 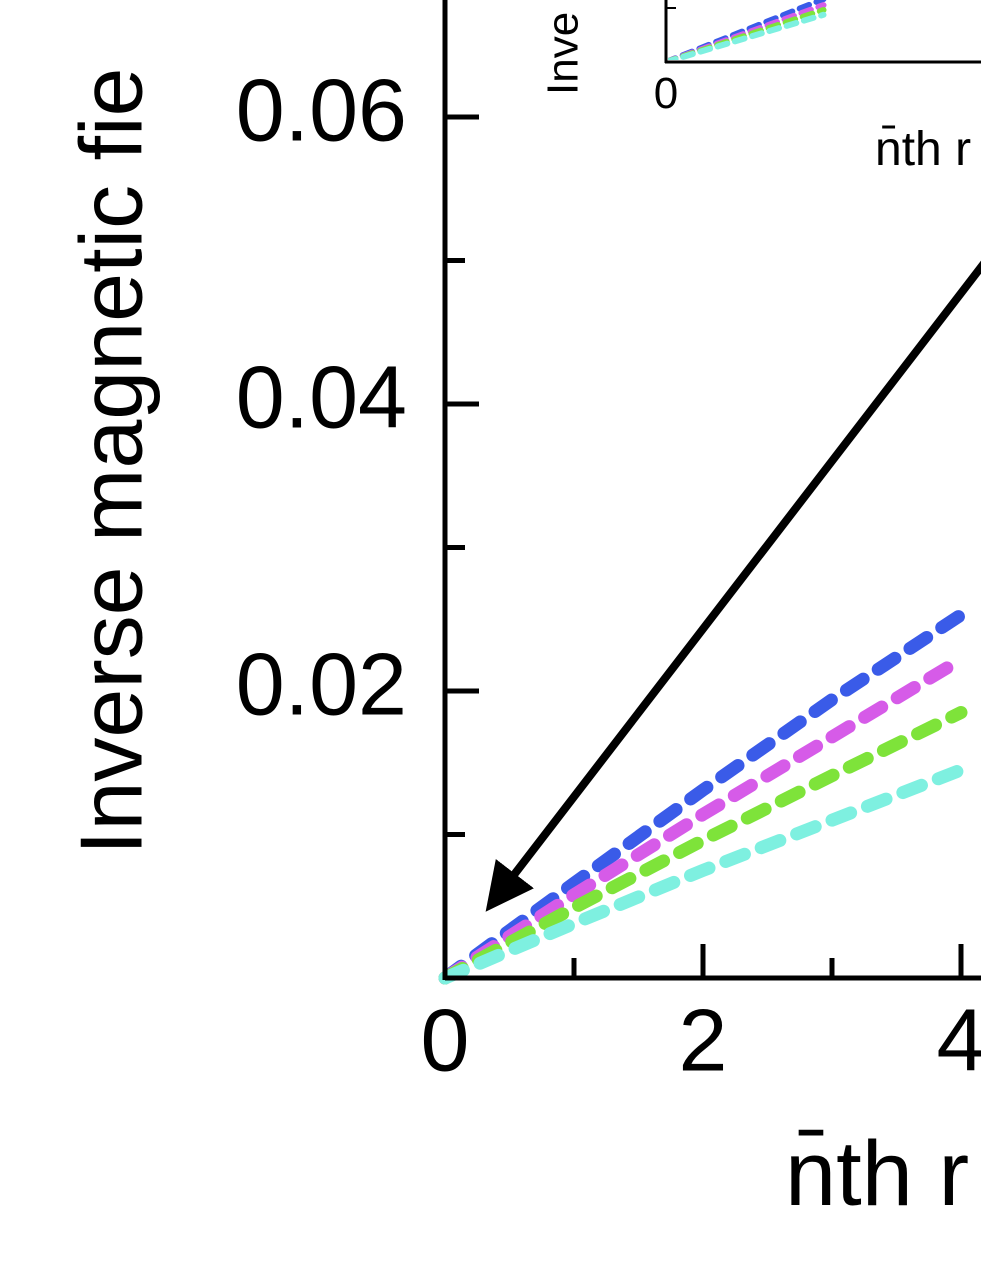 What do you see at coordinates (877, 1174) in the screenshot?
I see `x-axis-label: n̄th r` at bounding box center [877, 1174].